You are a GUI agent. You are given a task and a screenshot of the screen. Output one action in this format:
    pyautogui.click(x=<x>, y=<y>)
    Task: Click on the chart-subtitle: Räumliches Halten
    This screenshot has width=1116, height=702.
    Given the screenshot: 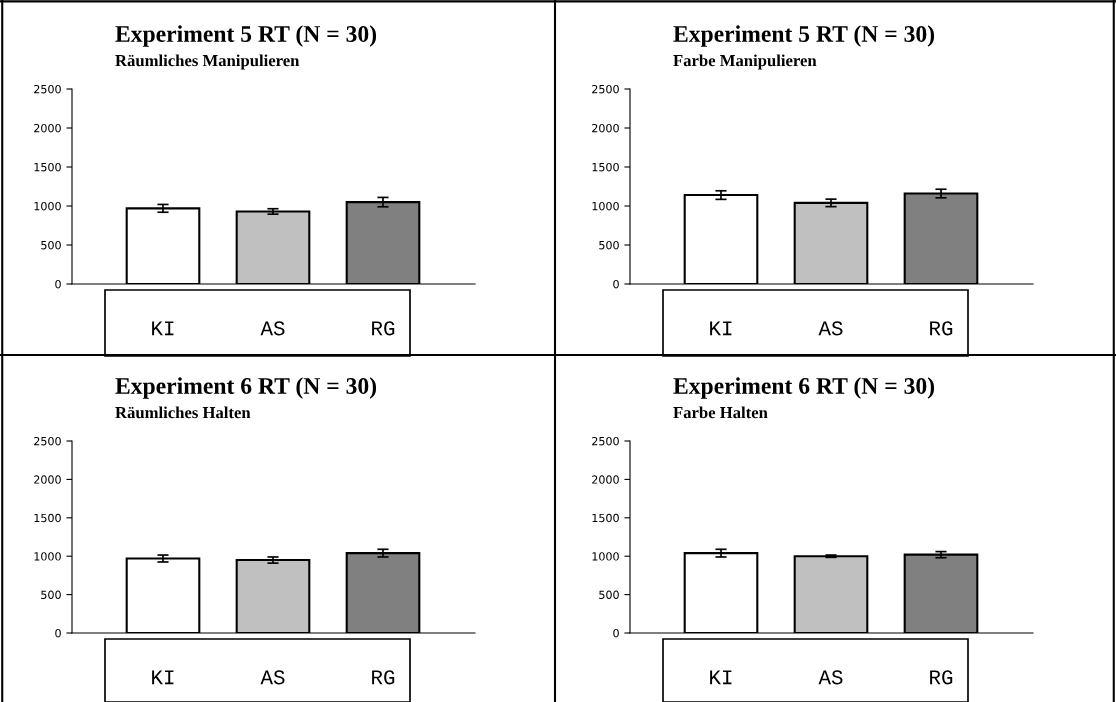 What is the action you would take?
    pyautogui.click(x=183, y=412)
    